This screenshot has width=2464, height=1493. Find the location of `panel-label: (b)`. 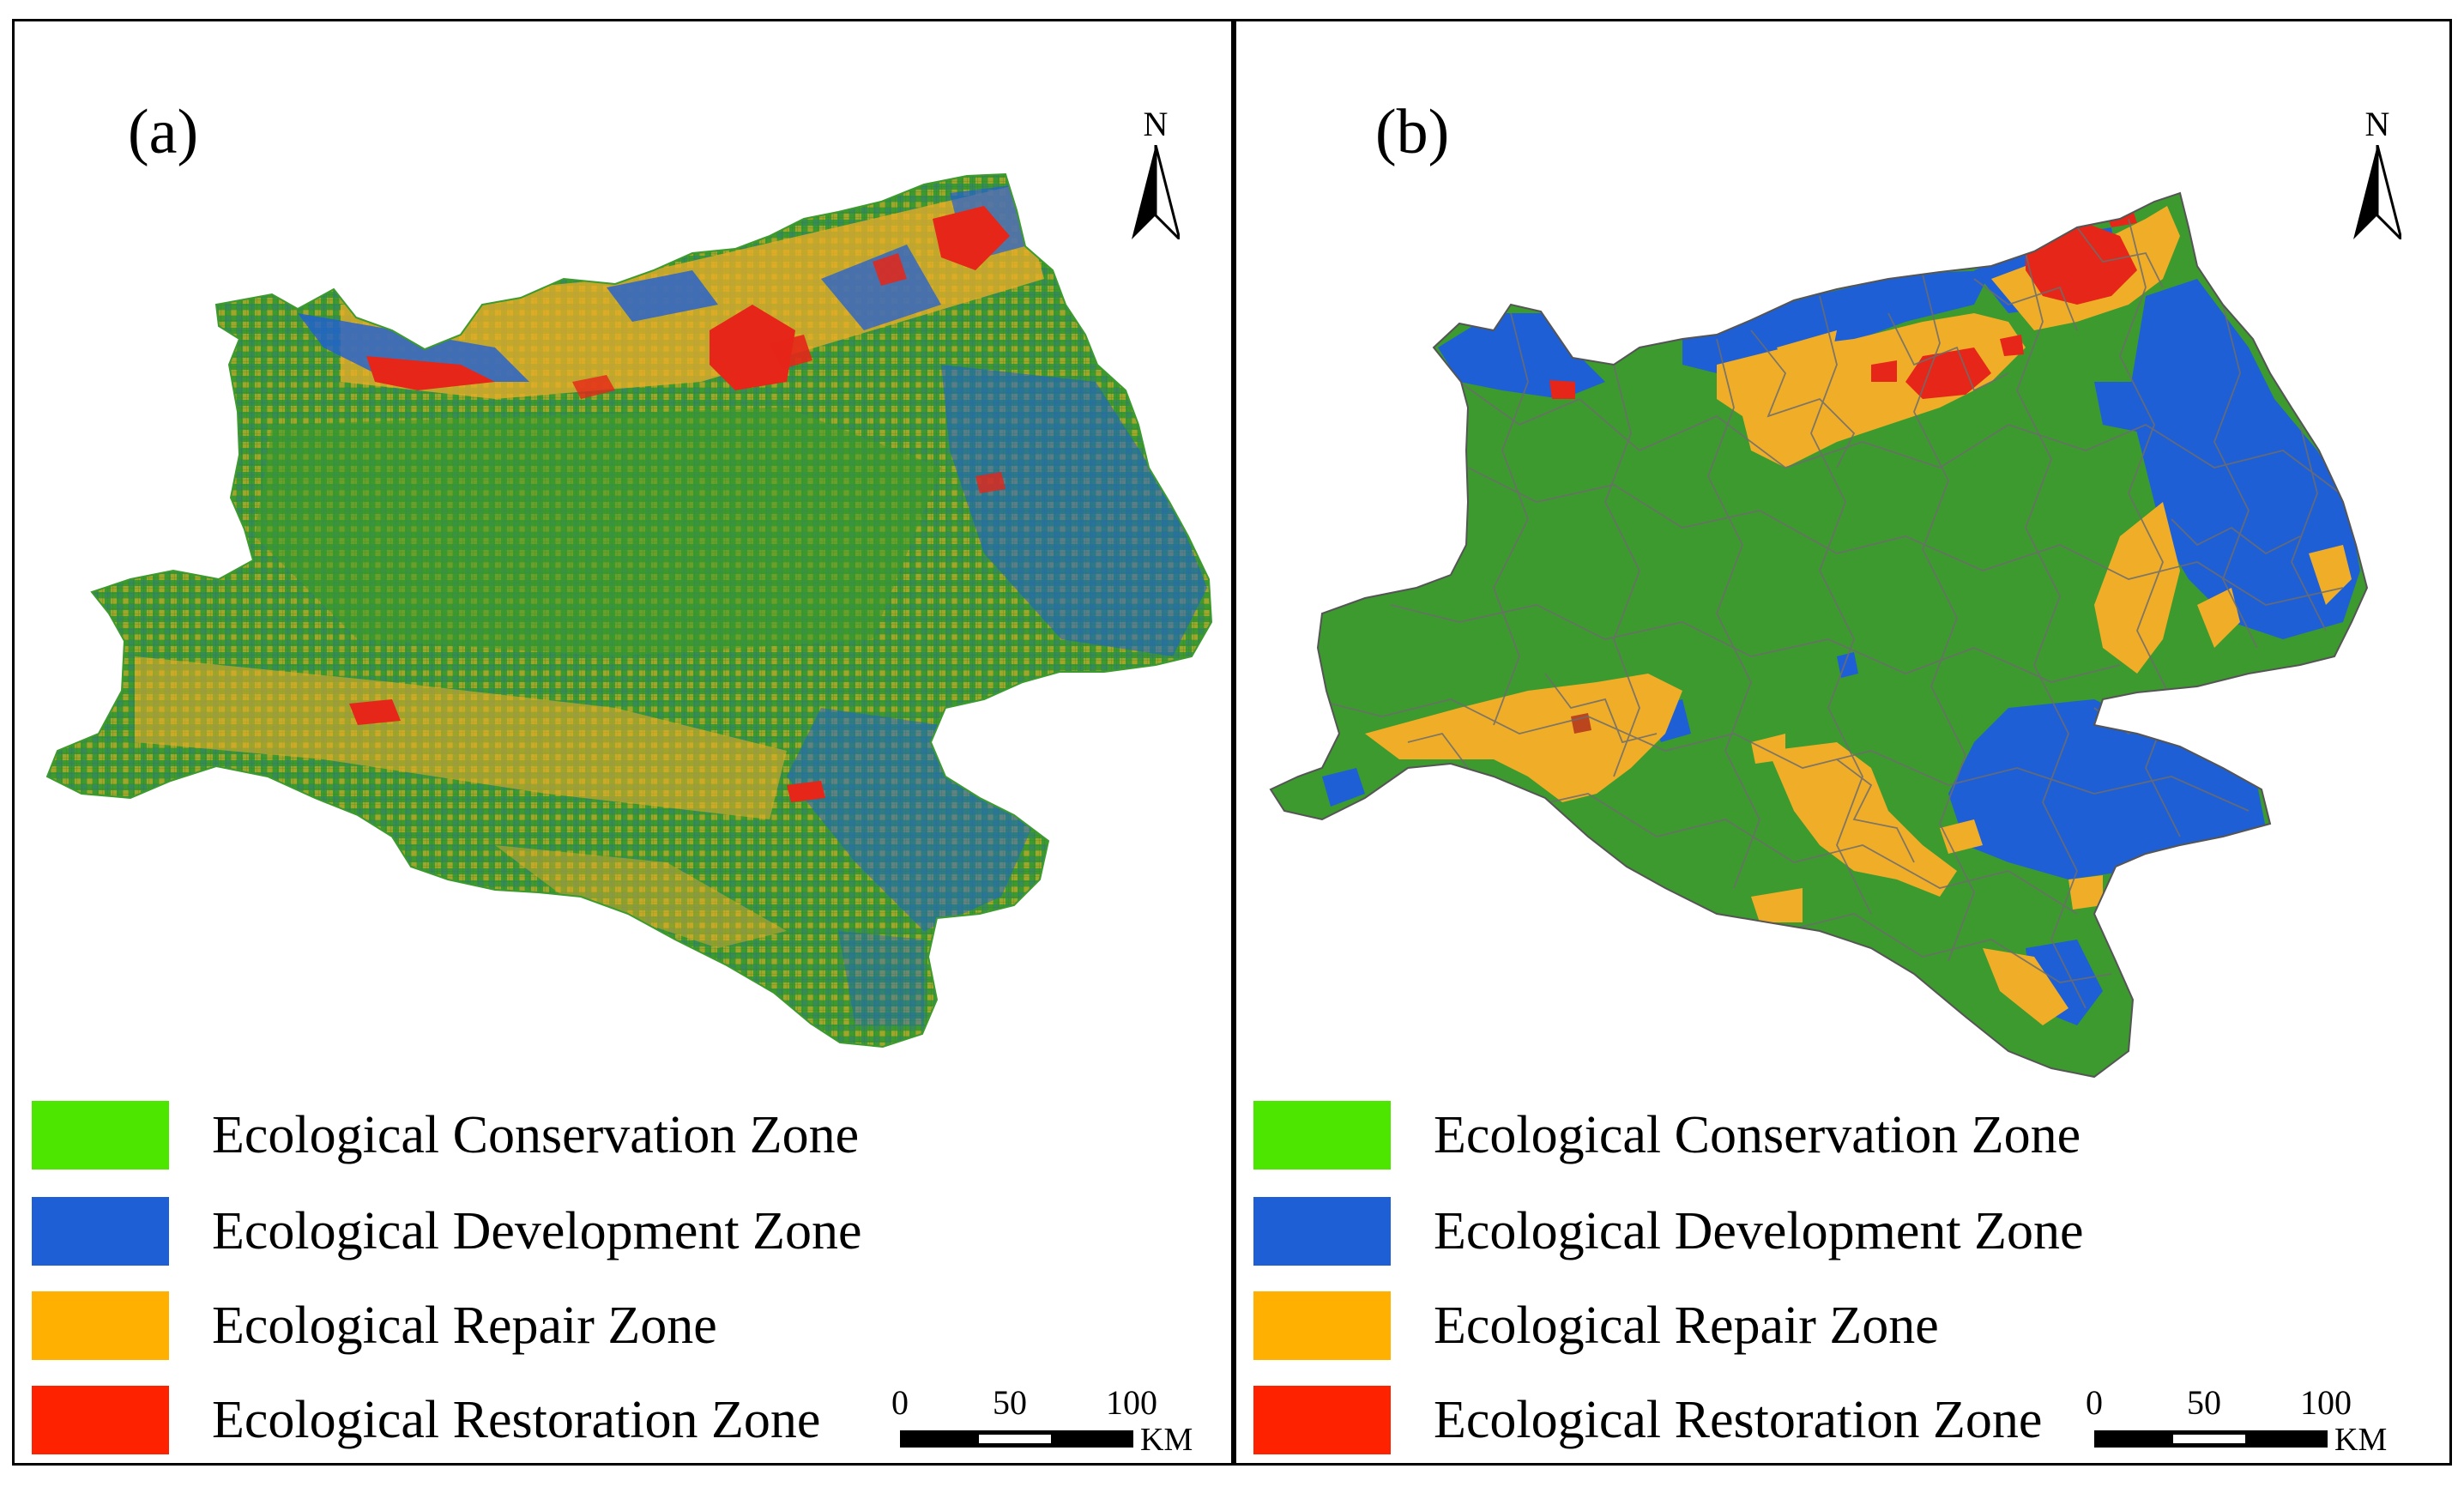

panel-label: (b) is located at coordinates (1412, 132).